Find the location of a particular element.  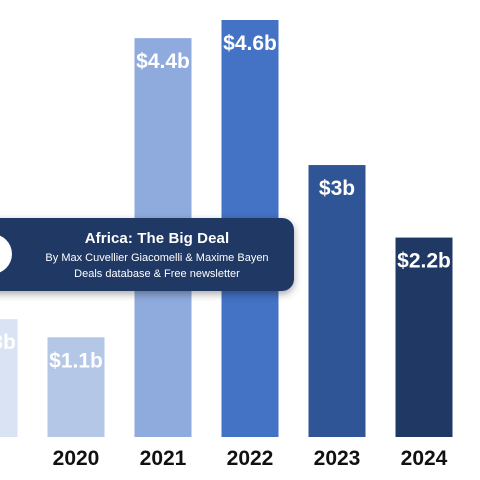

banner-title: Africa: The Big Deal is located at coordinates (157, 238).